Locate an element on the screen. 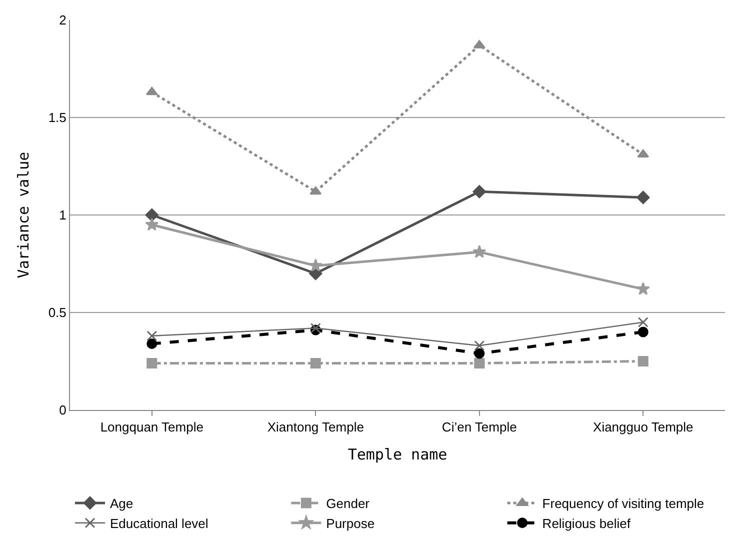 The height and width of the screenshot is (560, 745). x-axis-title: Temple name is located at coordinates (398, 455).